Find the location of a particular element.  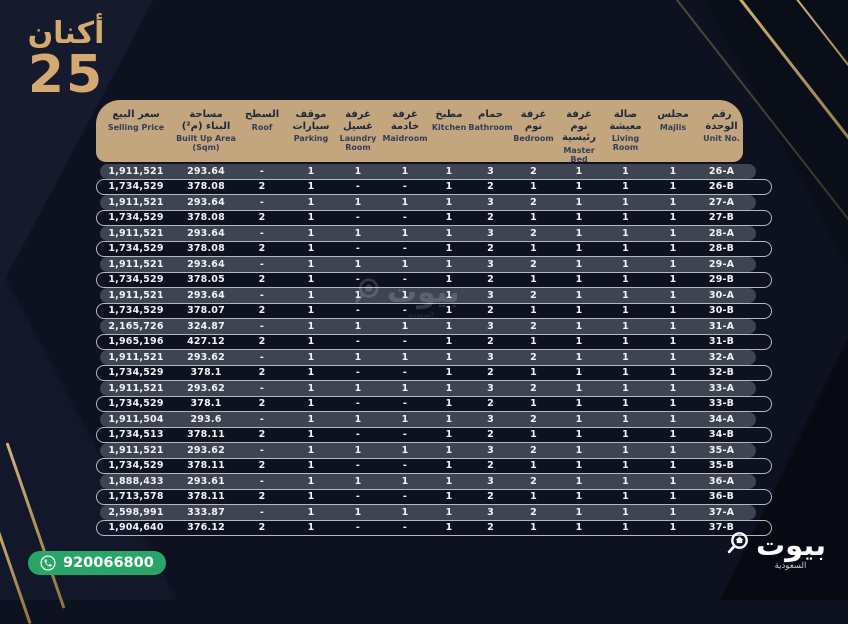

column-header-kitchen: مطبخ Kitchen is located at coordinates (449, 131).